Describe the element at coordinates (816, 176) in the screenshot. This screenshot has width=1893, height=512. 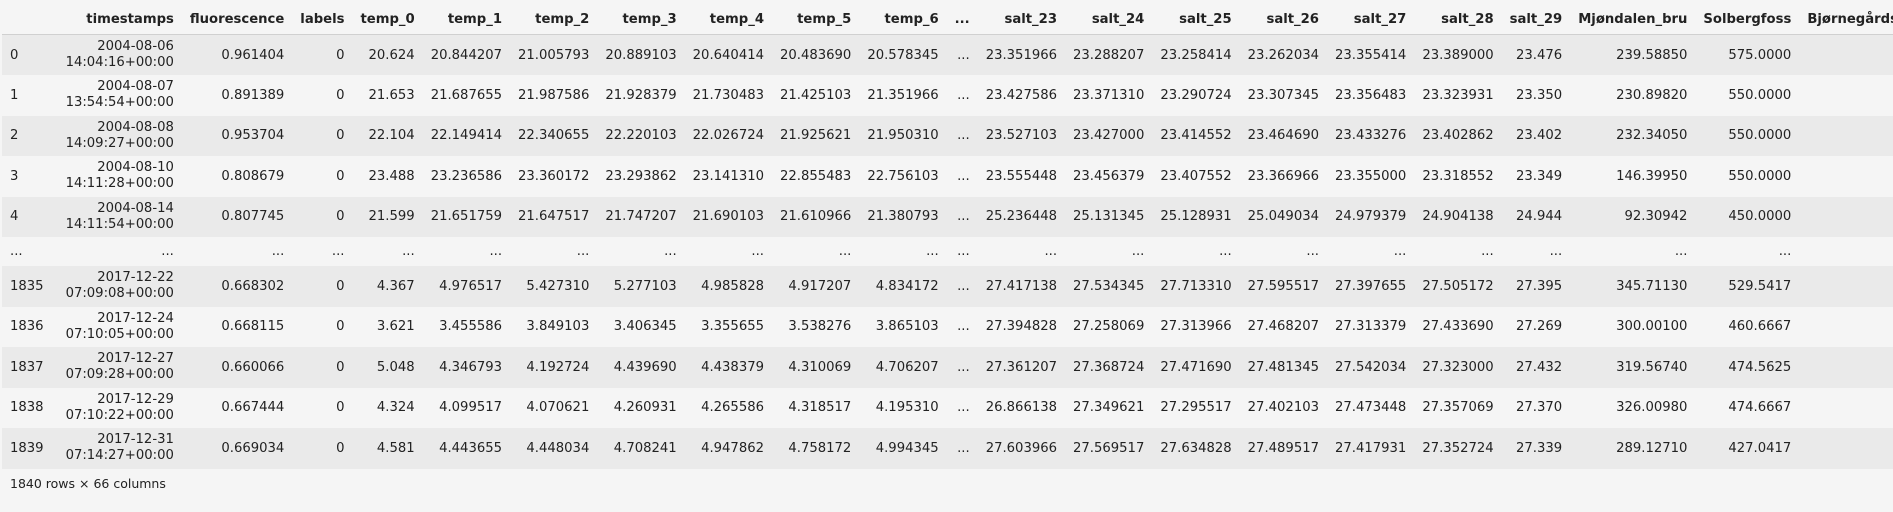
I see `table-cell: 22.855483` at that location.